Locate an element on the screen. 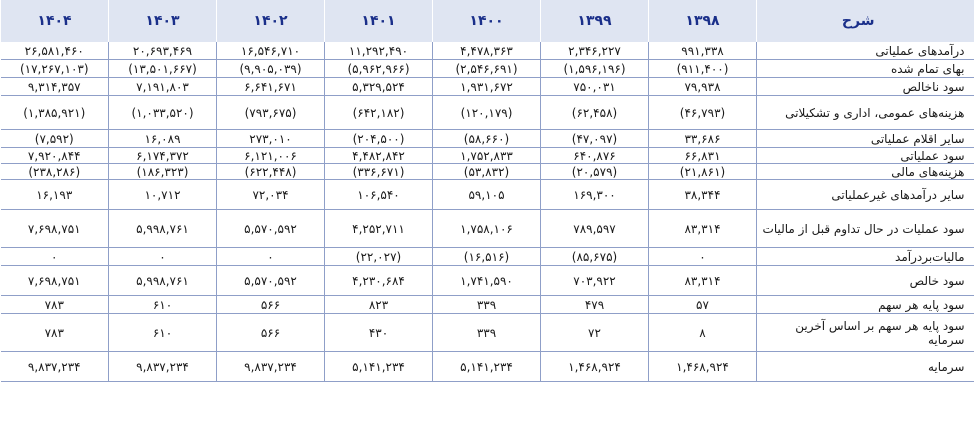 The image size is (974, 431). table-cell: (۱۸۶,۳۲۳) is located at coordinates (162, 171).